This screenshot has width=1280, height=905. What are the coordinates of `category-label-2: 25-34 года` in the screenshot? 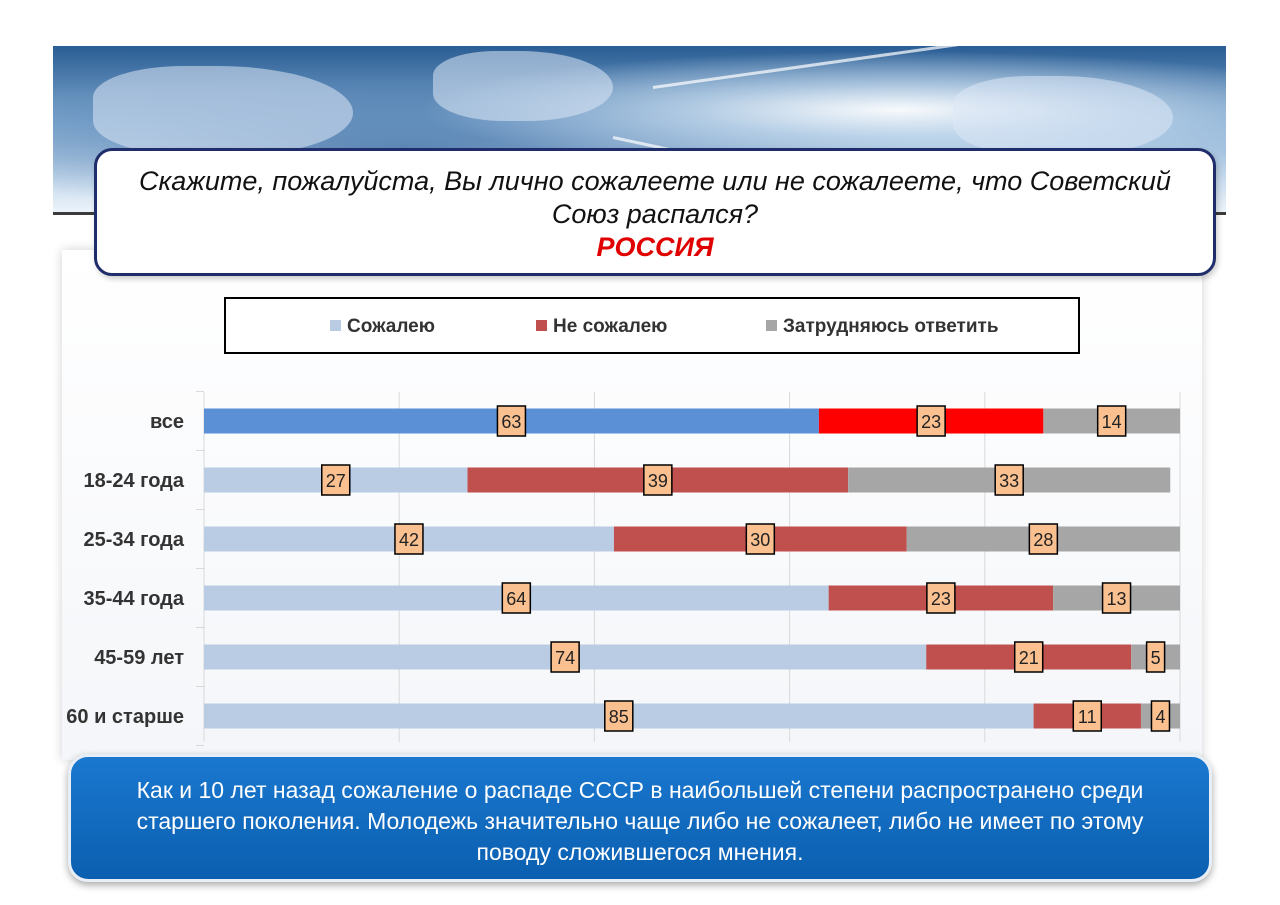 It's located at (133, 540).